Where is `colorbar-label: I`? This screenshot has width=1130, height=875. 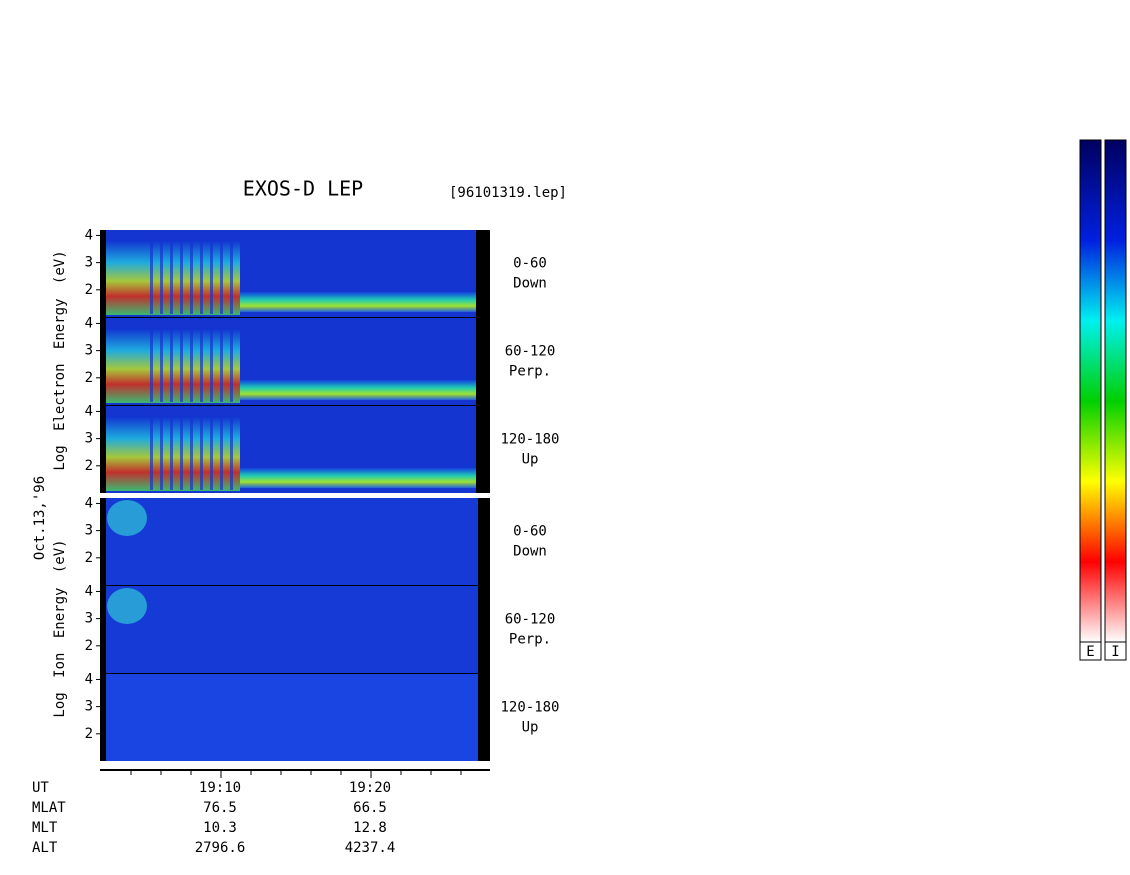 colorbar-label: I is located at coordinates (1115, 652).